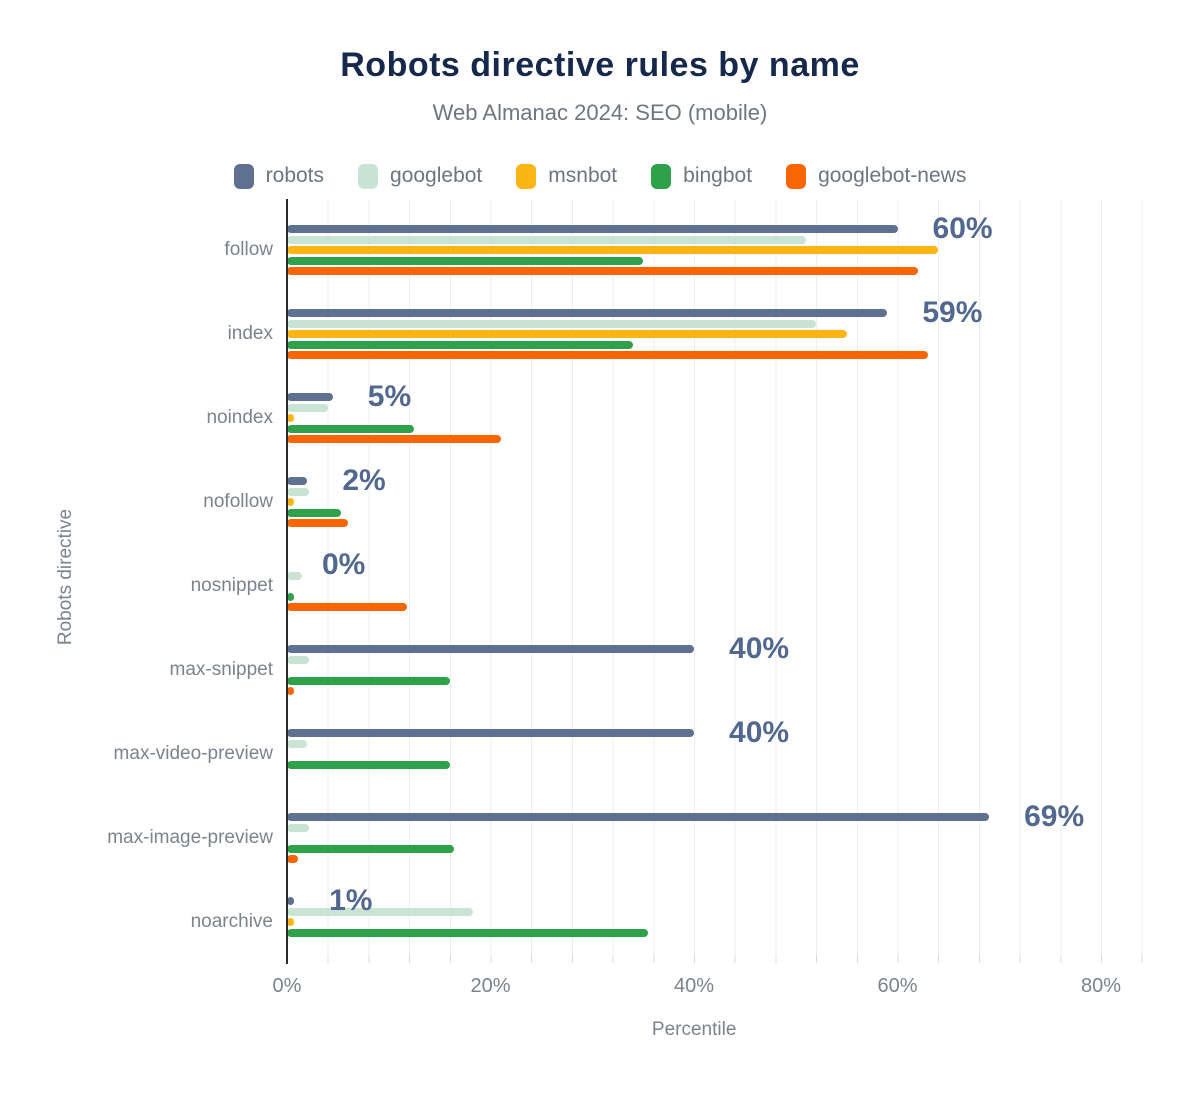 This screenshot has width=1200, height=1096. Describe the element at coordinates (718, 175) in the screenshot. I see `legend-label: bingbot` at that location.